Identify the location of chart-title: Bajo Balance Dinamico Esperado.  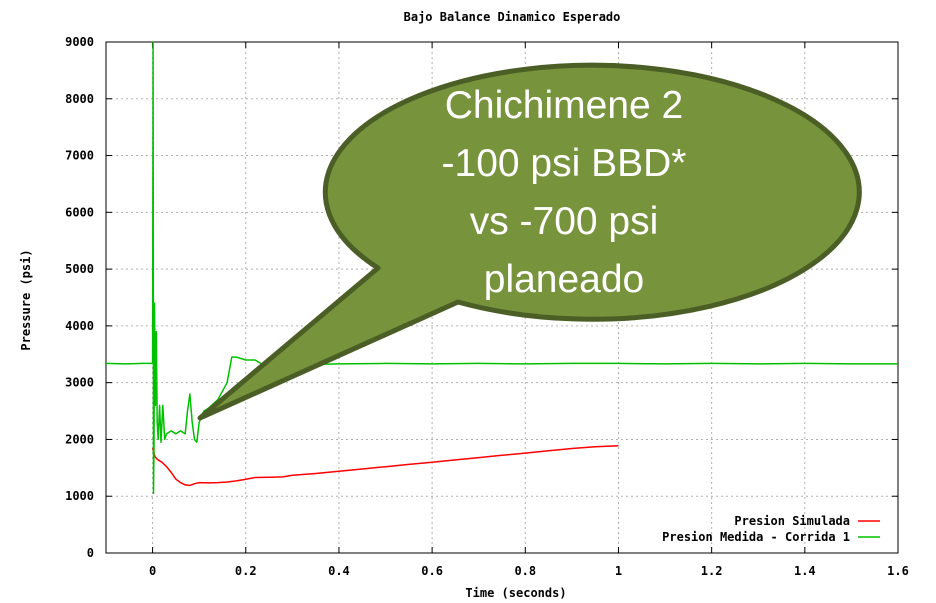
(512, 17).